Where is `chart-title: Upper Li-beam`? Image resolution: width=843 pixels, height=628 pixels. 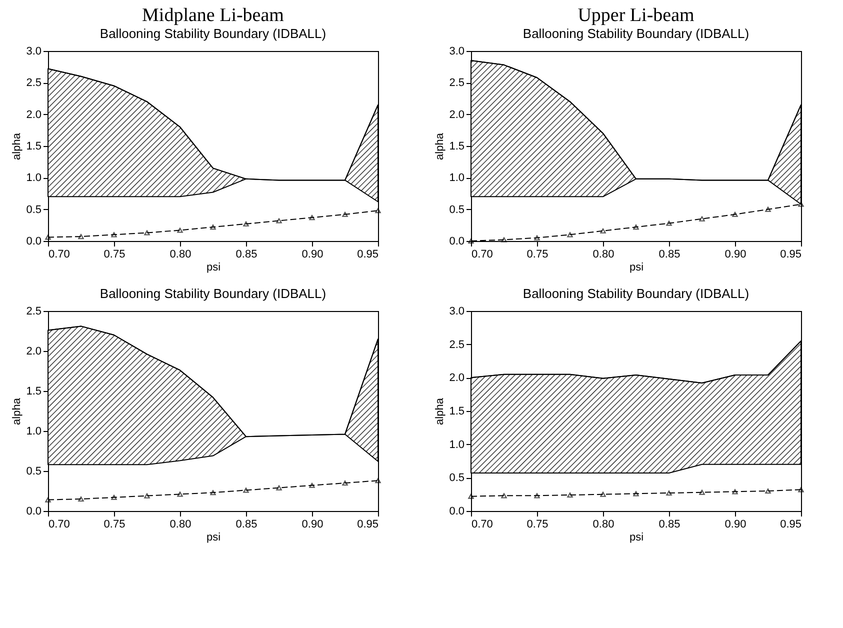 chart-title: Upper Li-beam is located at coordinates (636, 15).